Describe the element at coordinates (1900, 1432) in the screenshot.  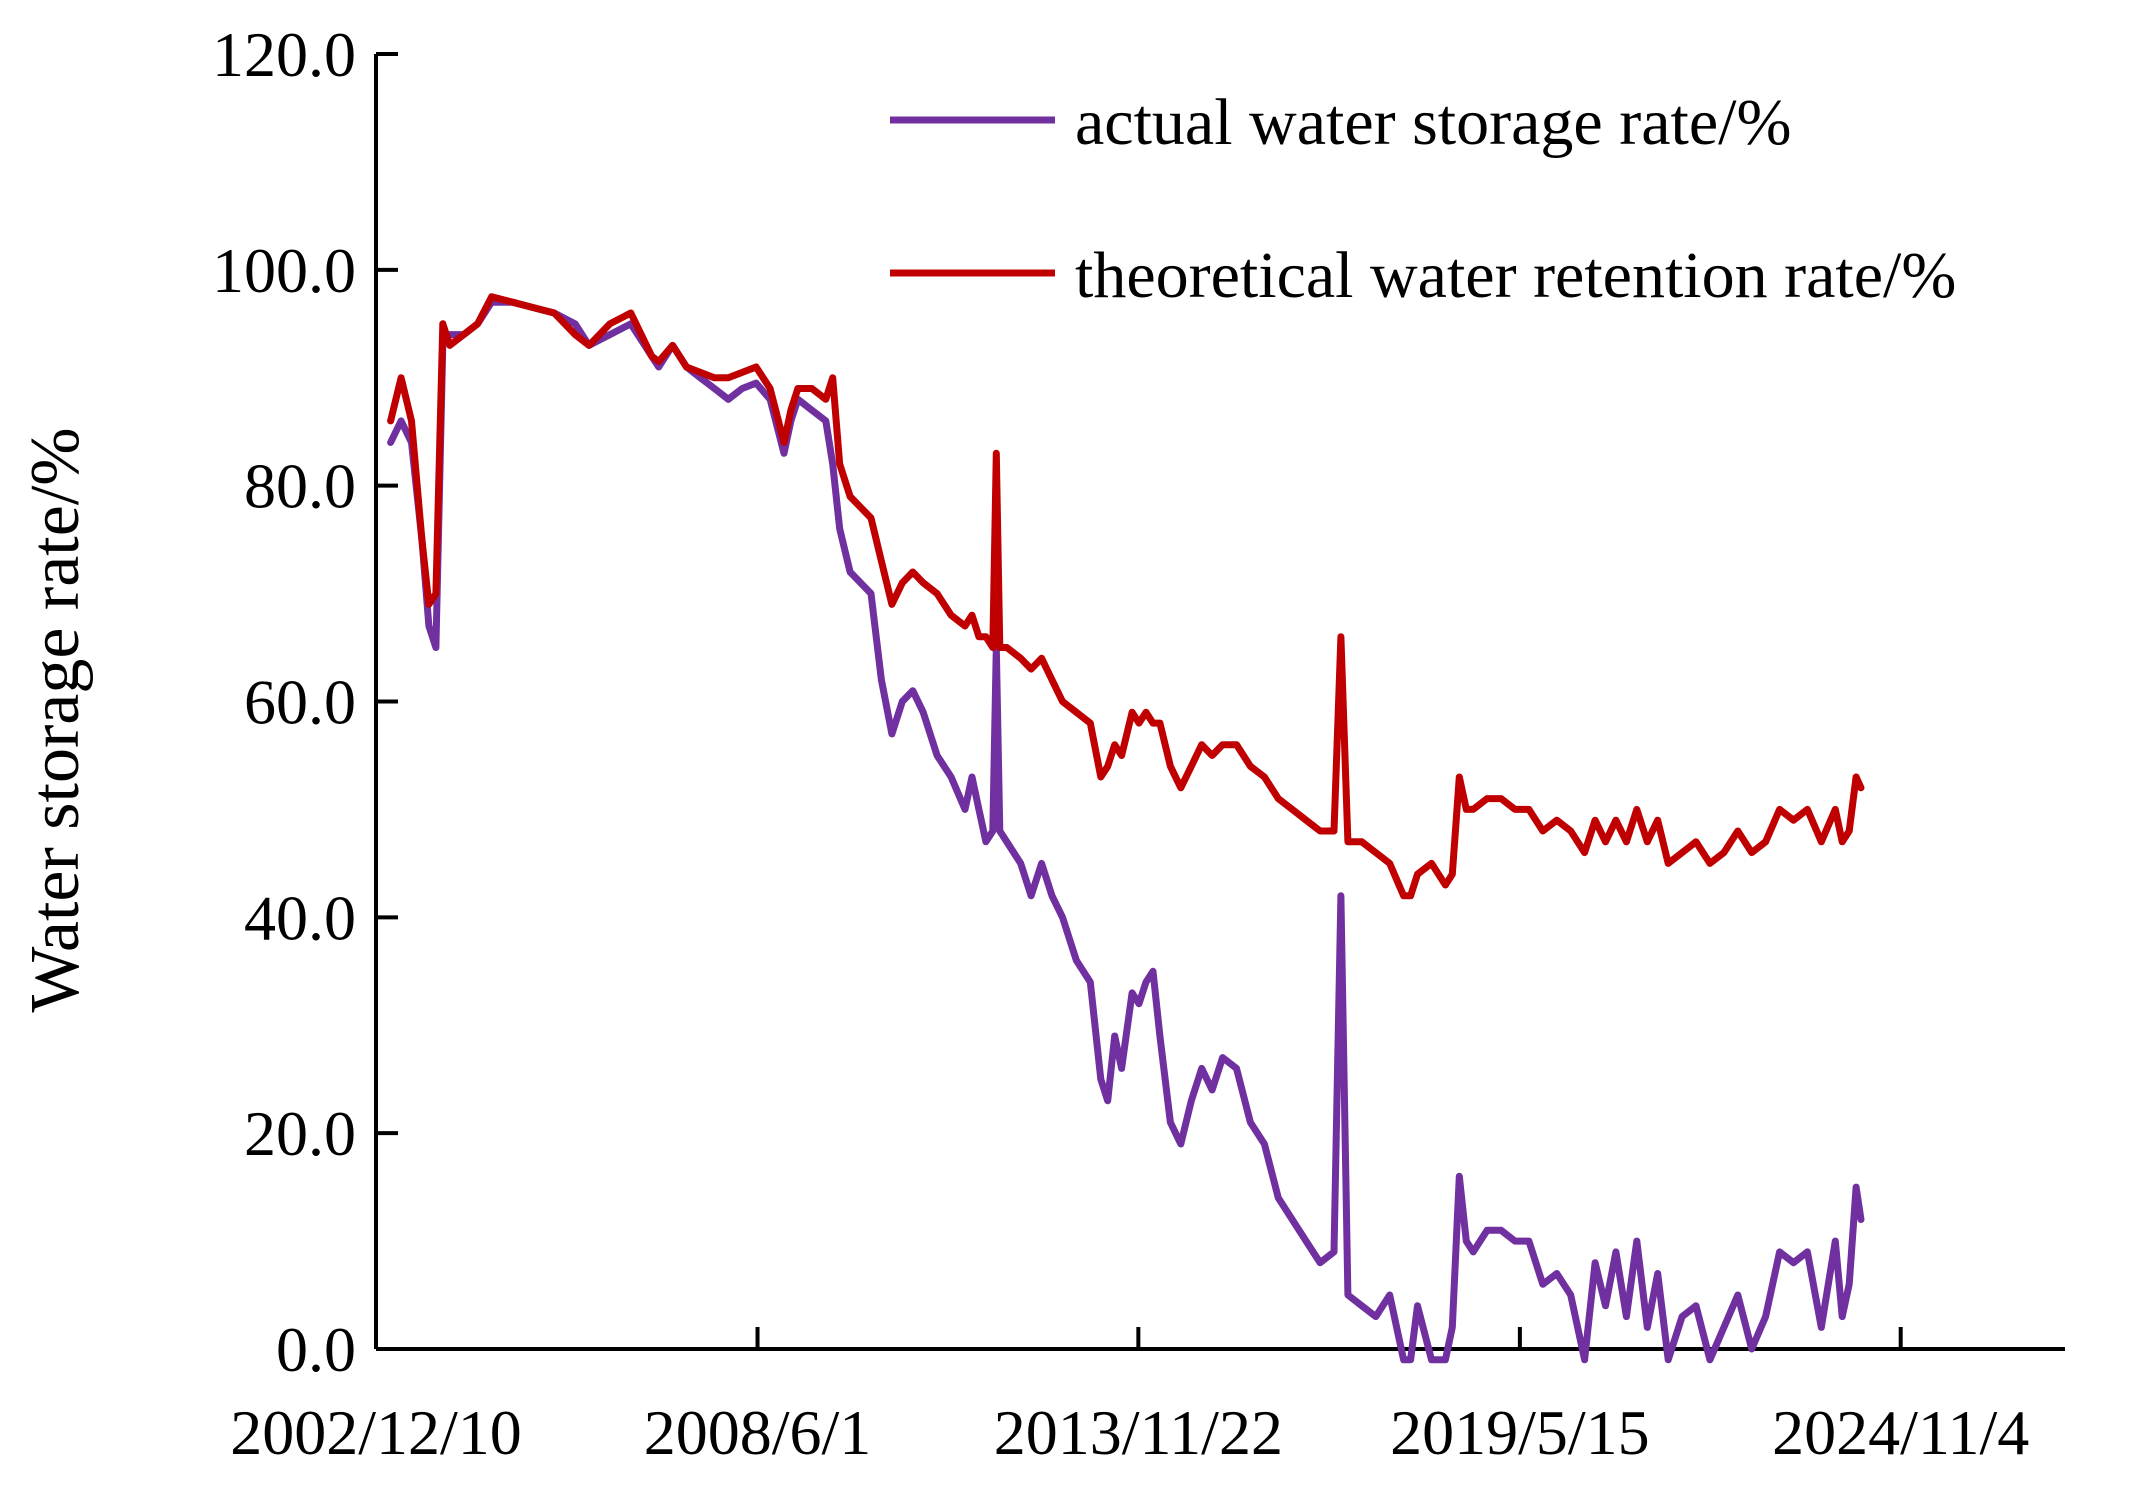
I see `x-tick-label: 2024/11/4` at that location.